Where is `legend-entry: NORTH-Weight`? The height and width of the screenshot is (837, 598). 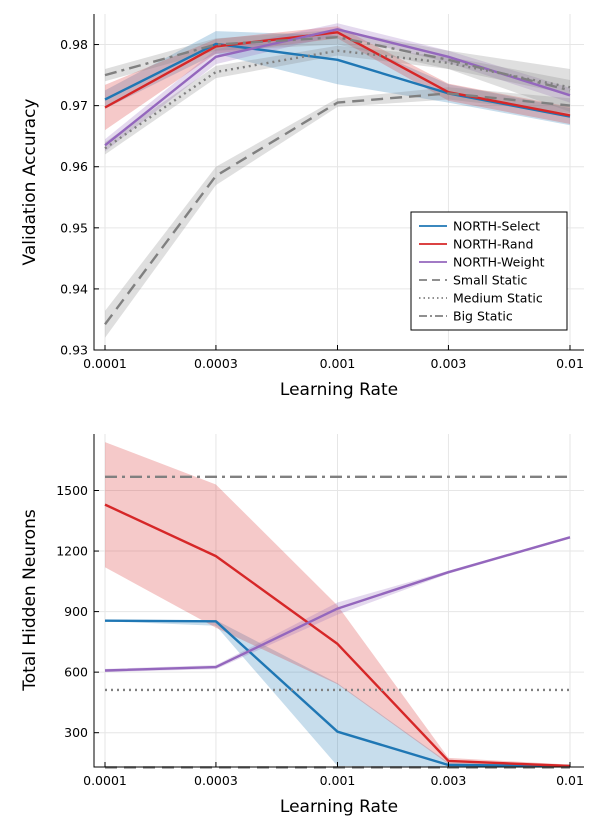 legend-entry: NORTH-Weight is located at coordinates (499, 262).